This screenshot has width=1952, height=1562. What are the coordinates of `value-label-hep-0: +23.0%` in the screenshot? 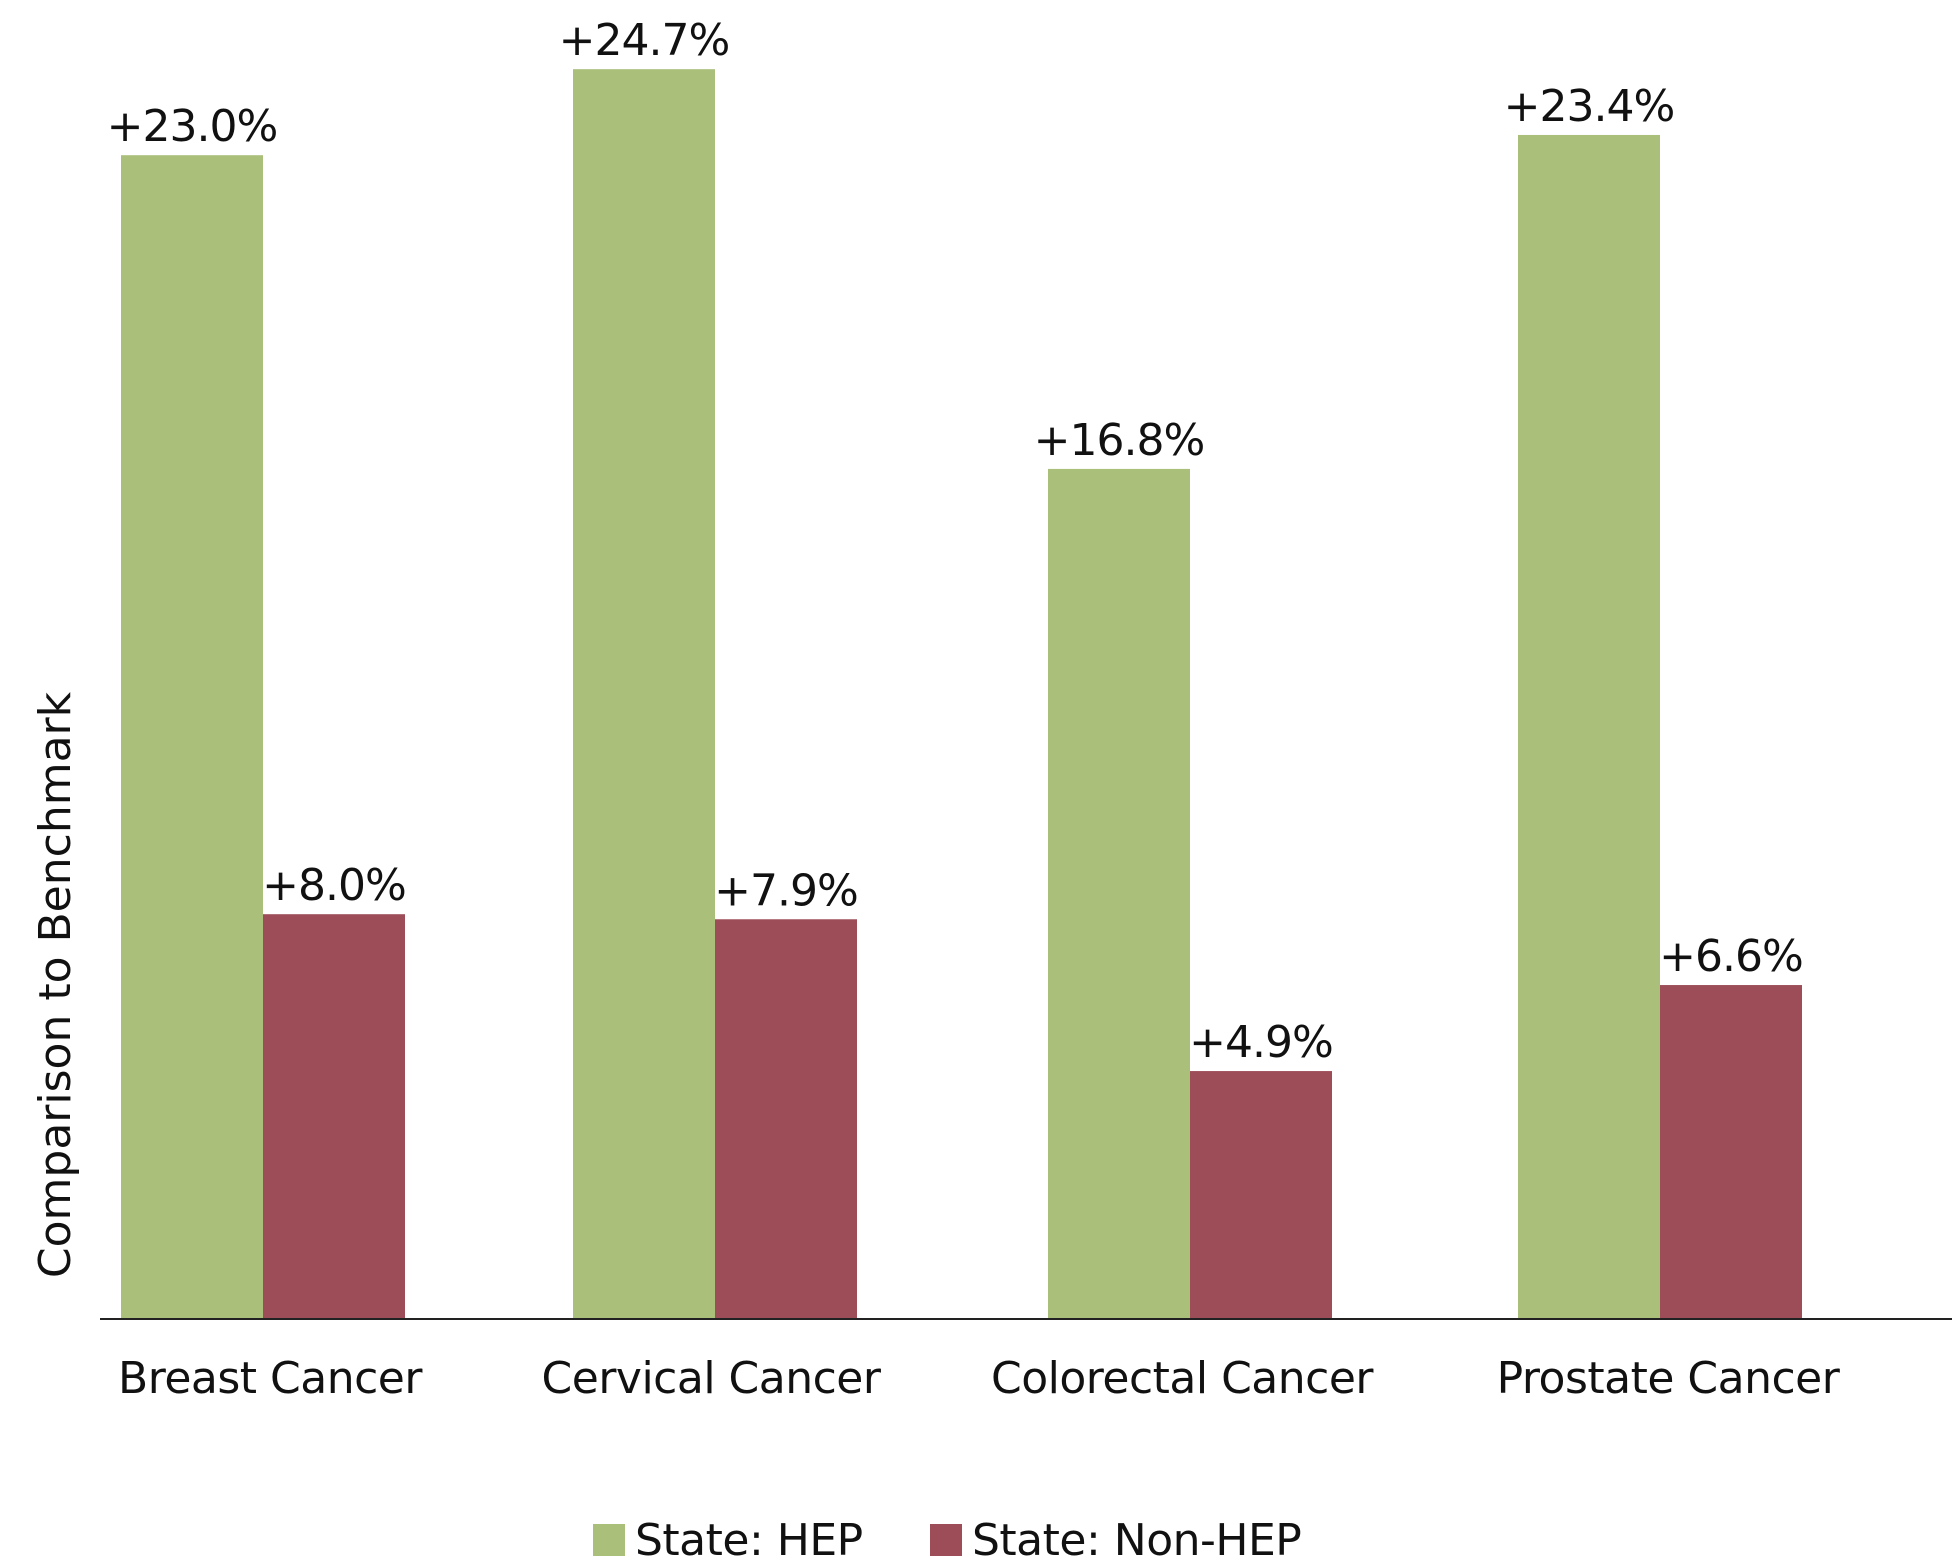 It's located at (192, 126).